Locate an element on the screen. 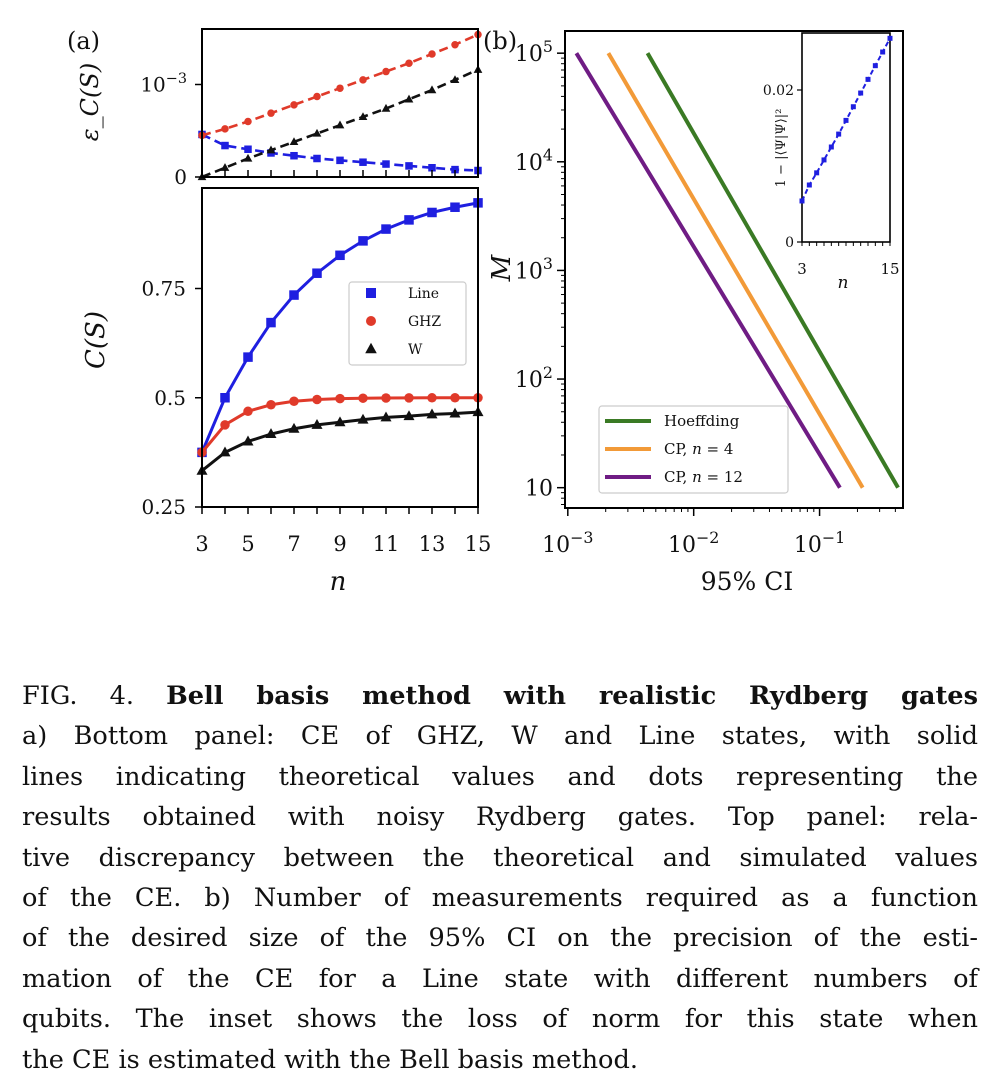 This screenshot has width=994, height=1090. a-bottom-xtick-label: 15 is located at coordinates (478, 544).